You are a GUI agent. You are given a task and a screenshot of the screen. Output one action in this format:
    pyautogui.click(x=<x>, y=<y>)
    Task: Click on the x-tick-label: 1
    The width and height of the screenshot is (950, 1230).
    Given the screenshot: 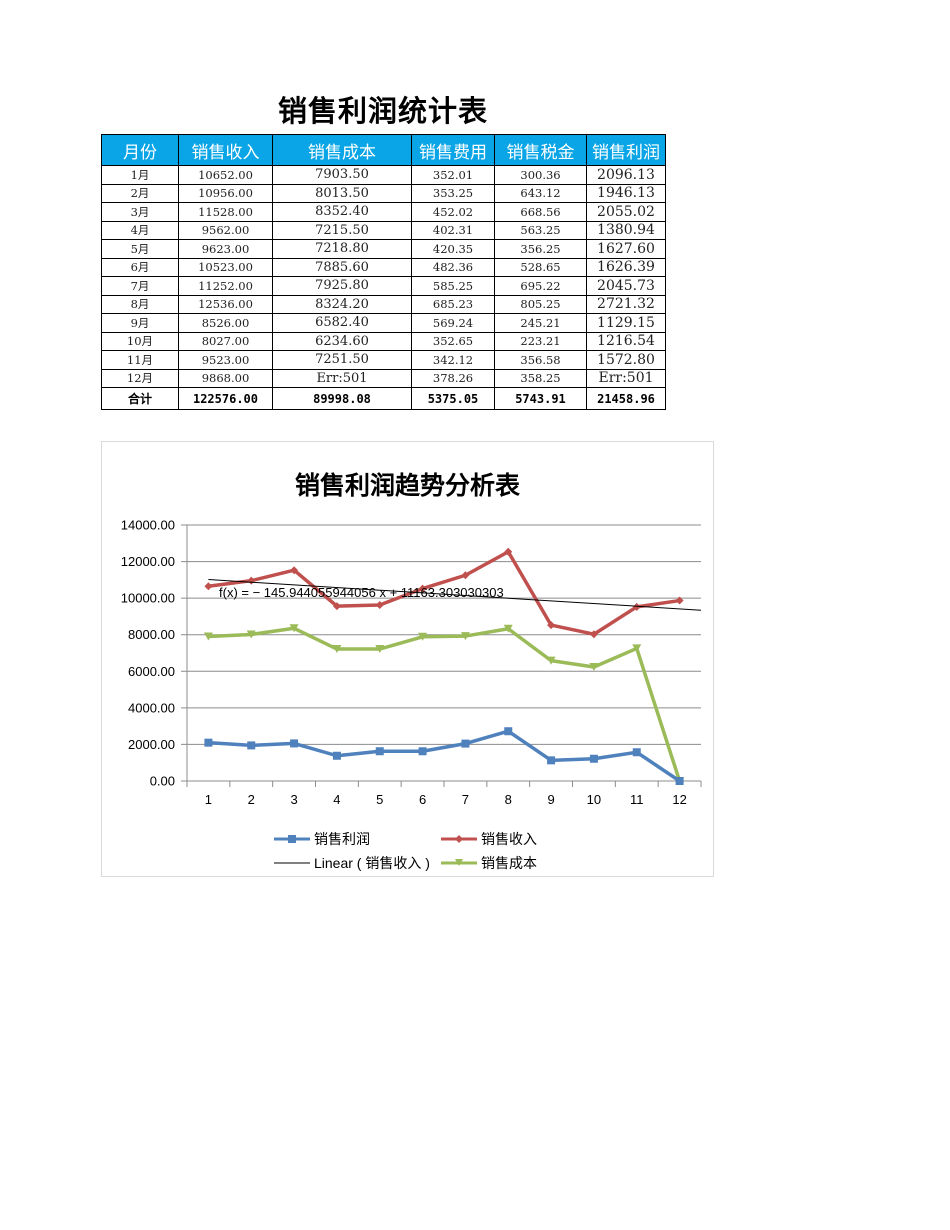 What is the action you would take?
    pyautogui.click(x=208, y=799)
    